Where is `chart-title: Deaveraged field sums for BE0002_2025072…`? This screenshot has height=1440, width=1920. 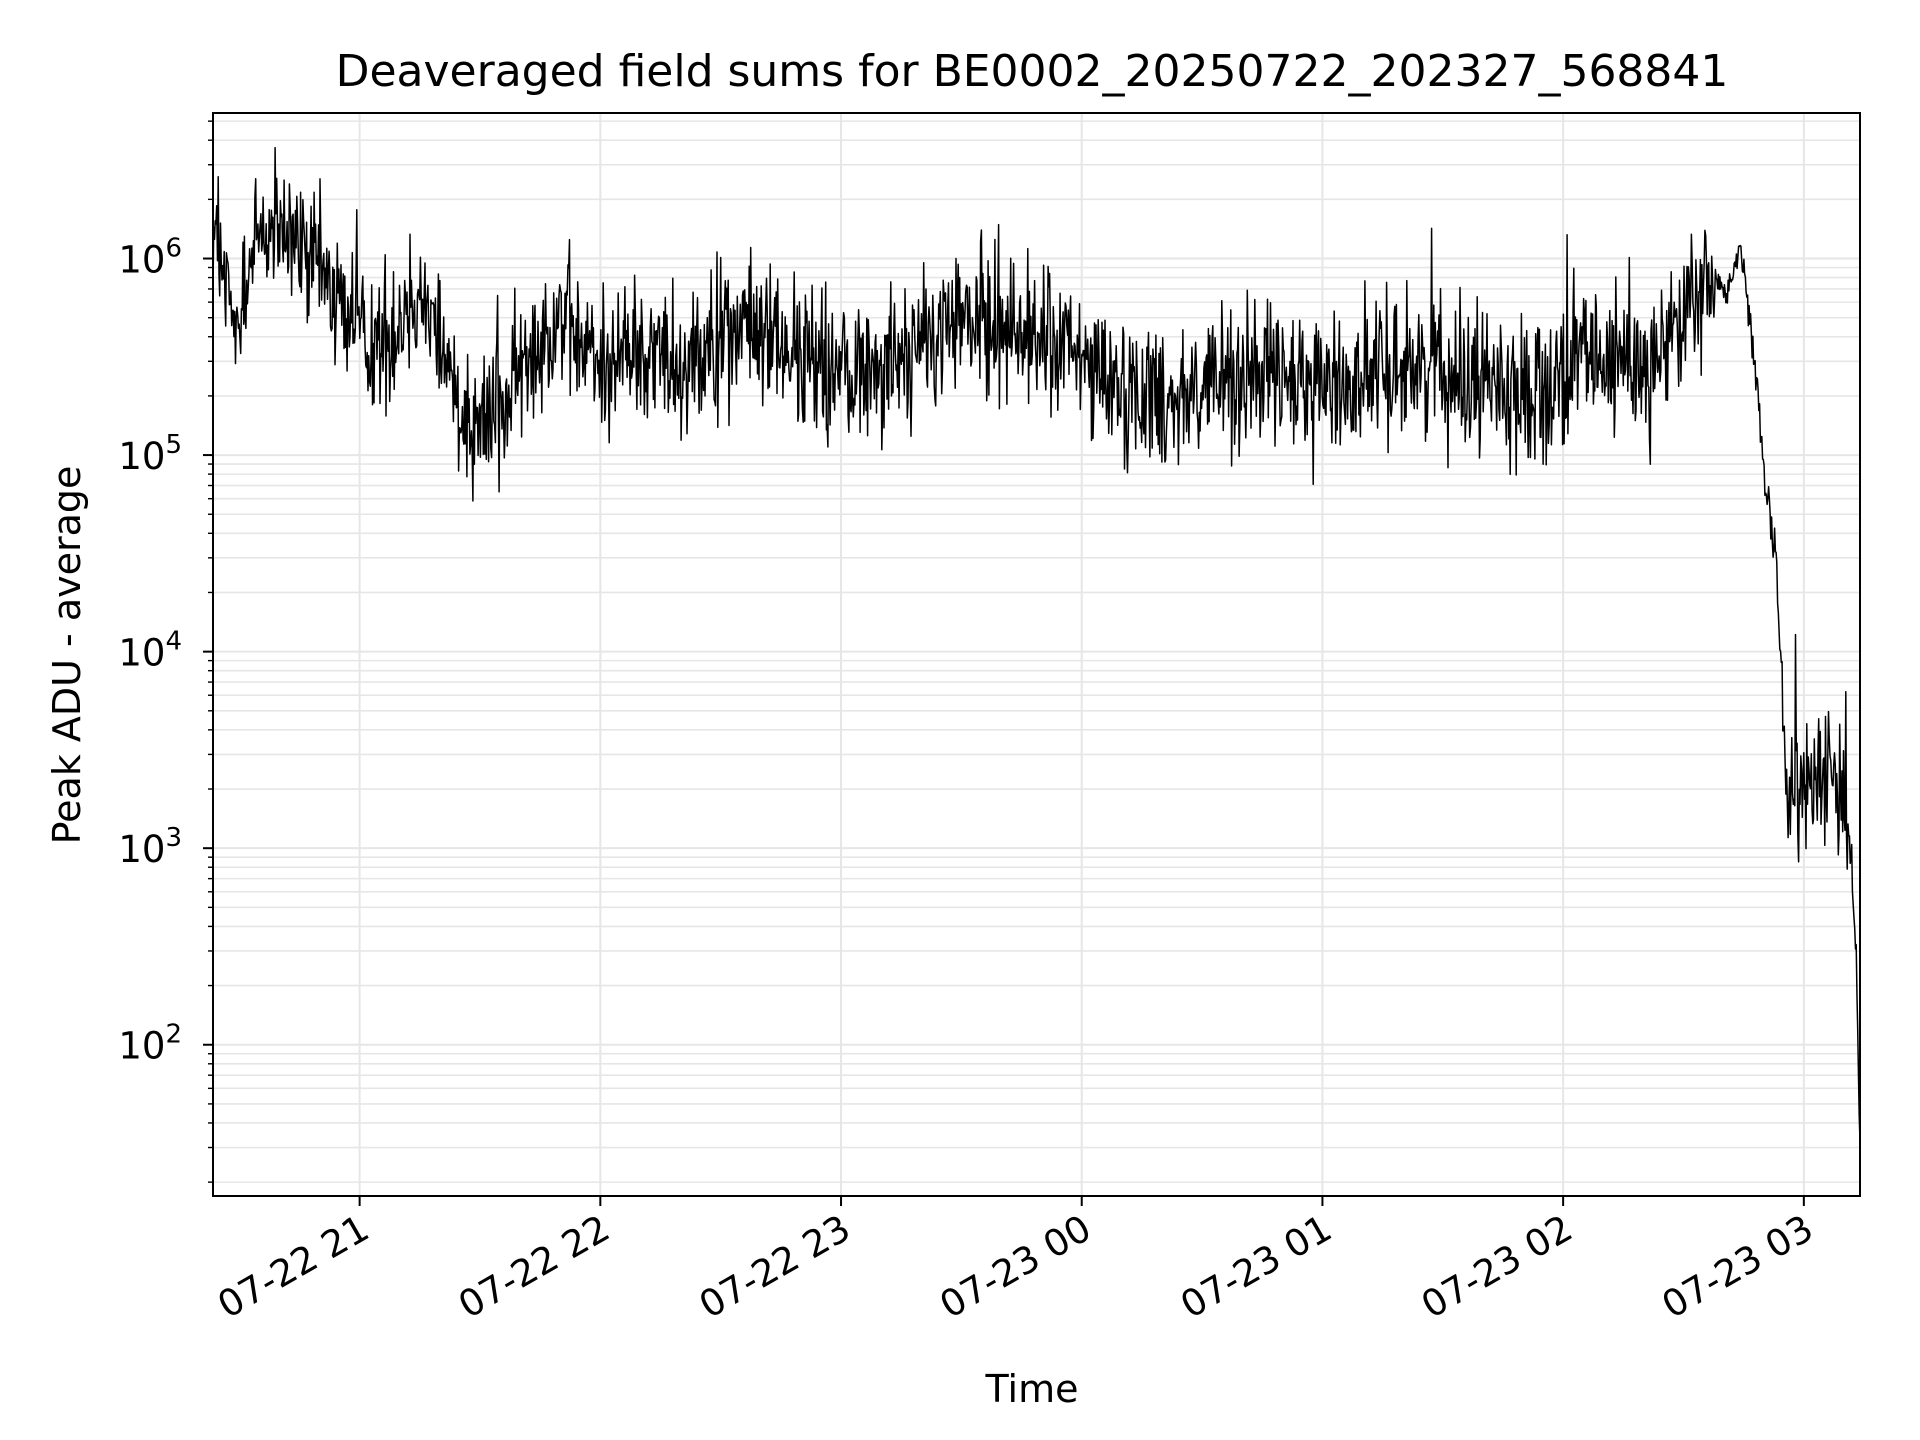
chart-title: Deaveraged field sums for BE0002_2025072… is located at coordinates (1032, 71).